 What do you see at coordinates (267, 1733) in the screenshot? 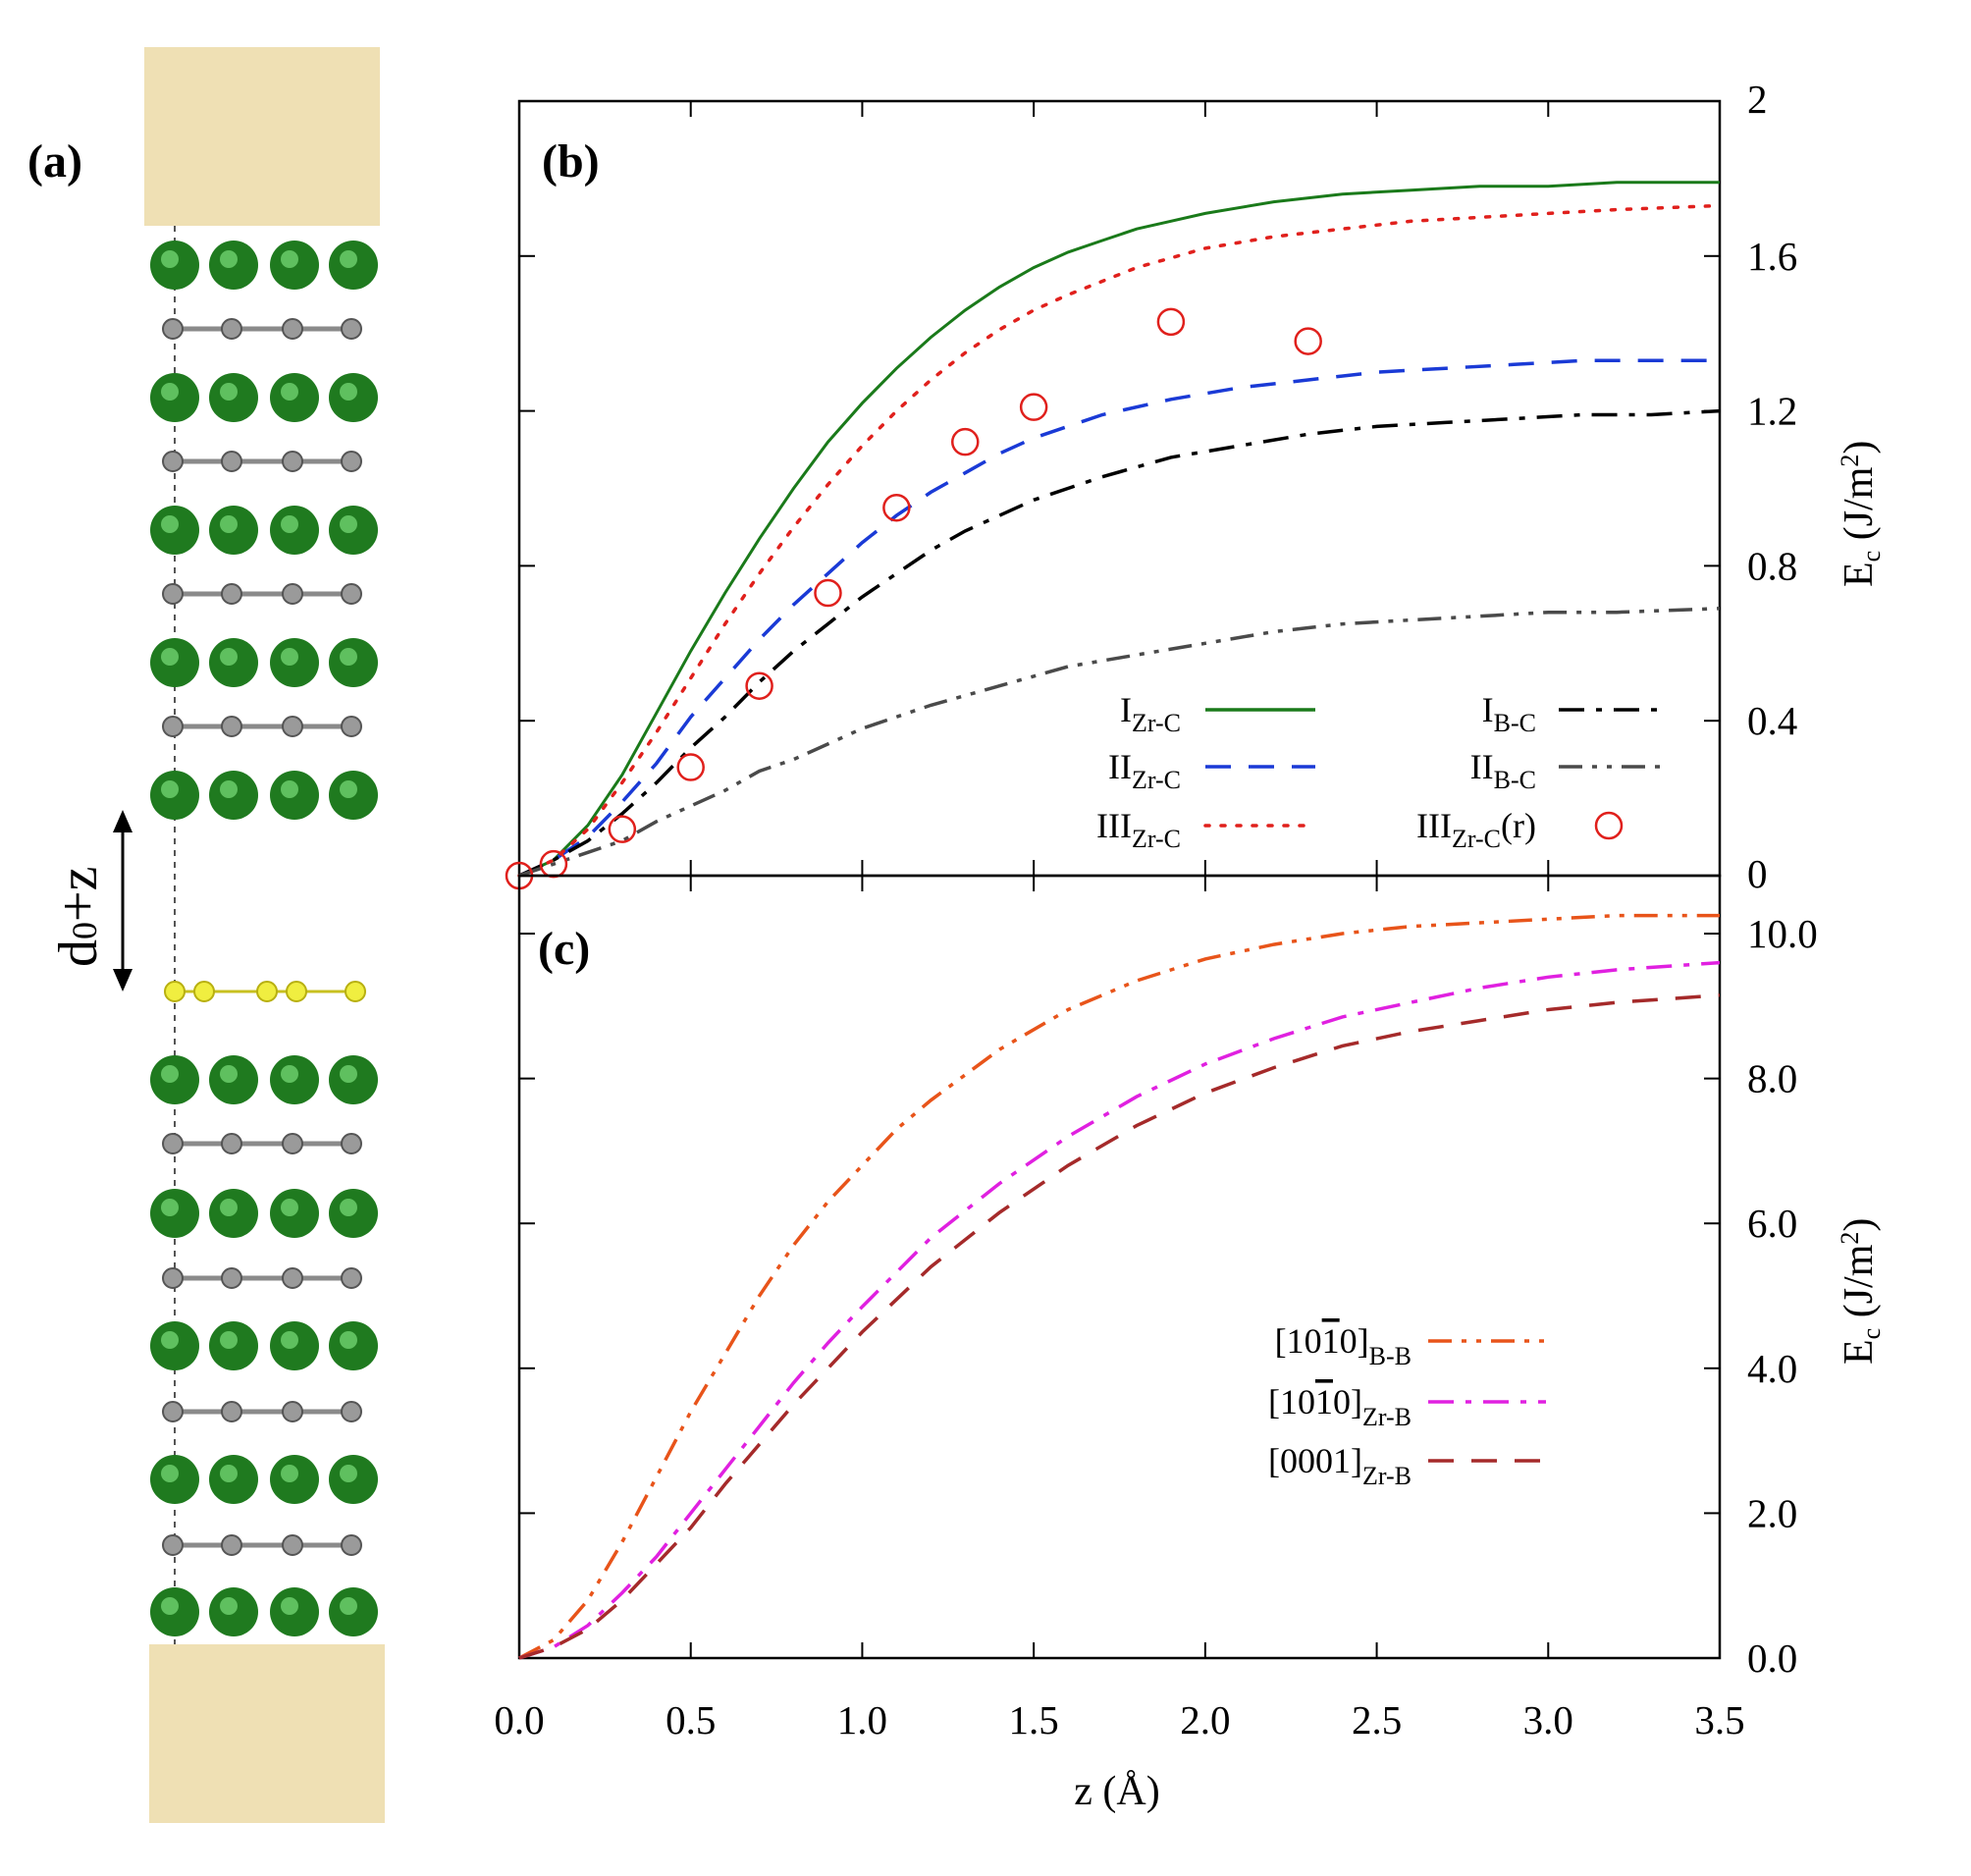
I see `bottom-slab-block` at bounding box center [267, 1733].